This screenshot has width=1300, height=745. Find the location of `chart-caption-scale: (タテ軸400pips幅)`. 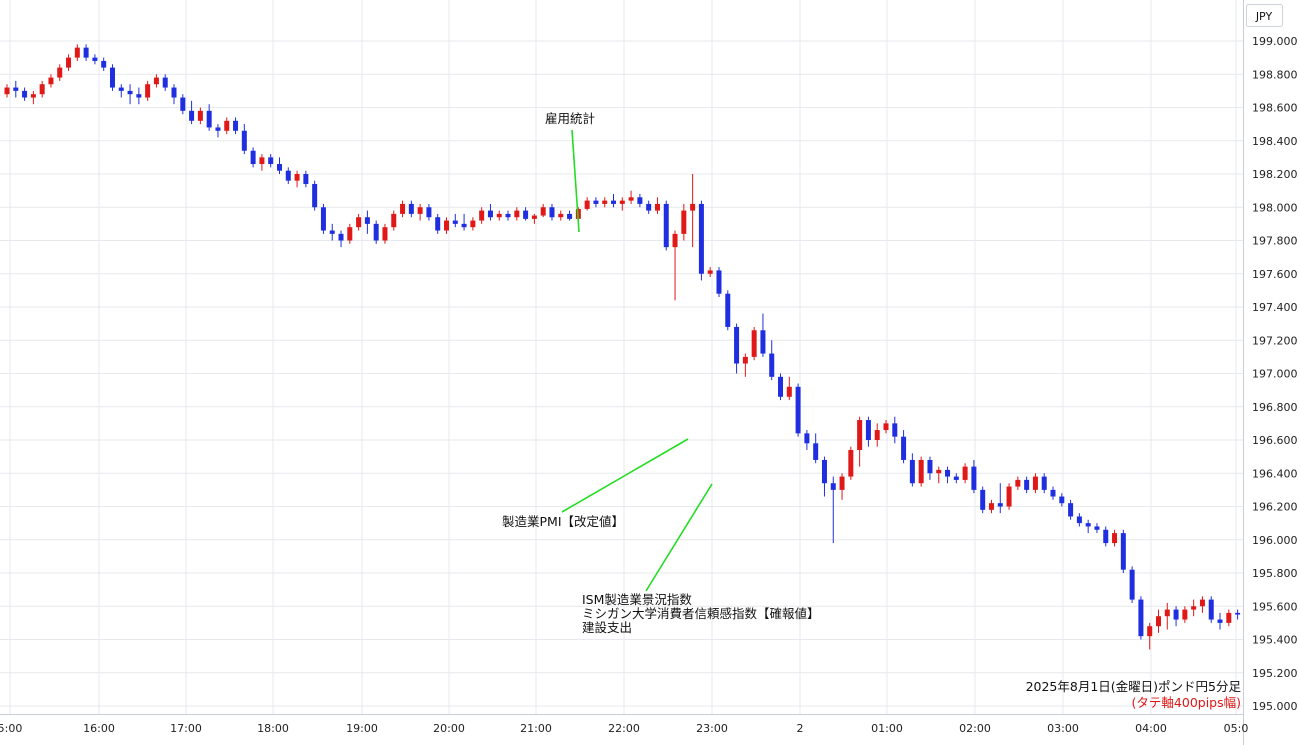

chart-caption-scale: (タテ軸400pips幅) is located at coordinates (1186, 702).